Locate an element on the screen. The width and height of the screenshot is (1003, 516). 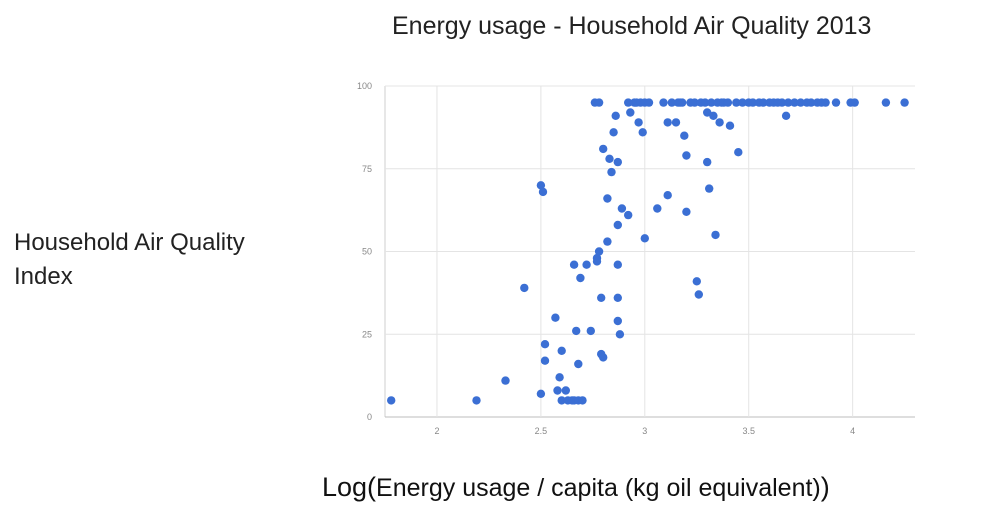
x-tick-label: 2.5 is located at coordinates (541, 431).